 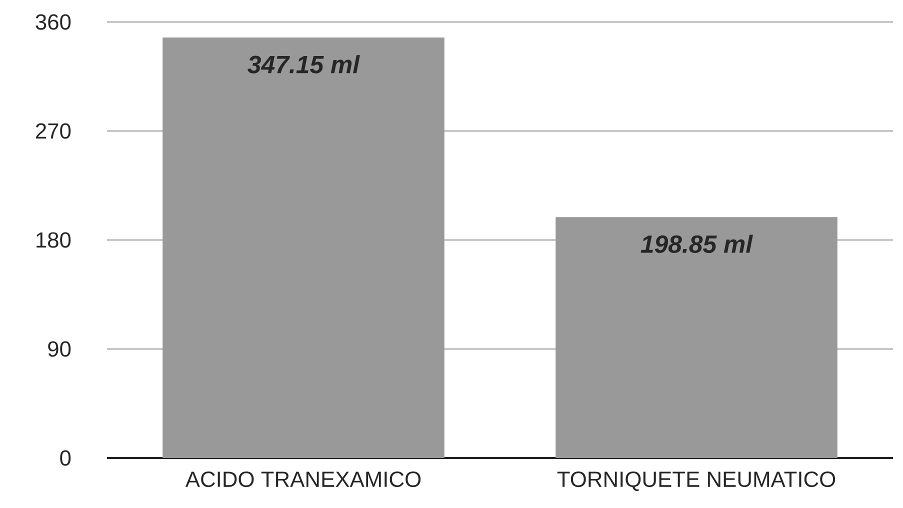 I want to click on y-tick-label: 0, so click(x=65, y=458).